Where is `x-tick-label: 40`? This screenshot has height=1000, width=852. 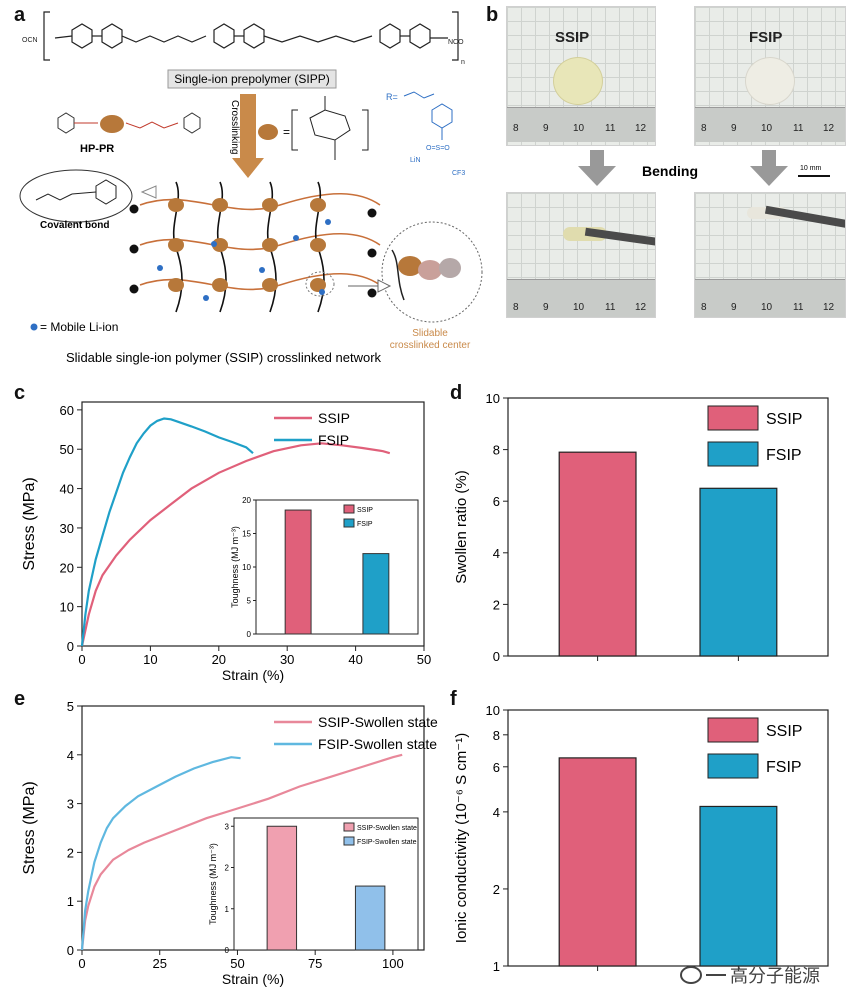 x-tick-label: 40 is located at coordinates (355, 659).